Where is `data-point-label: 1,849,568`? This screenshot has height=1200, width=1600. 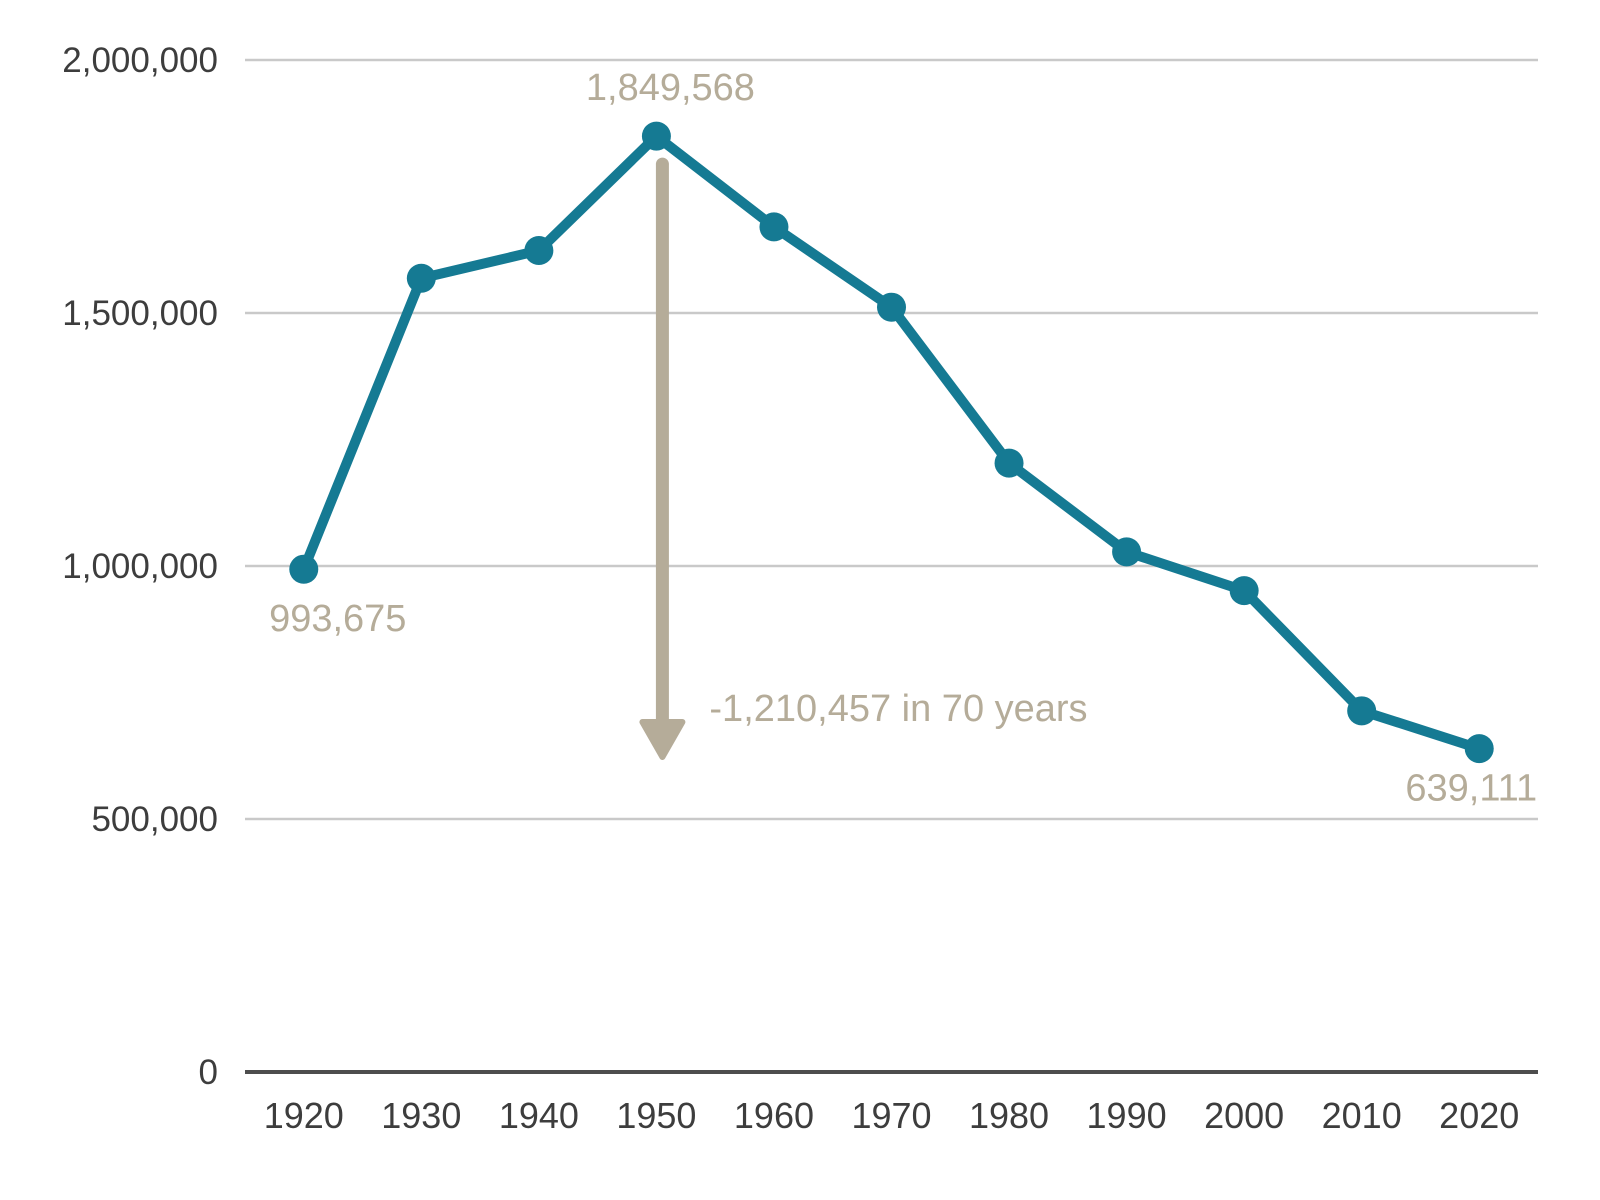 data-point-label: 1,849,568 is located at coordinates (670, 88).